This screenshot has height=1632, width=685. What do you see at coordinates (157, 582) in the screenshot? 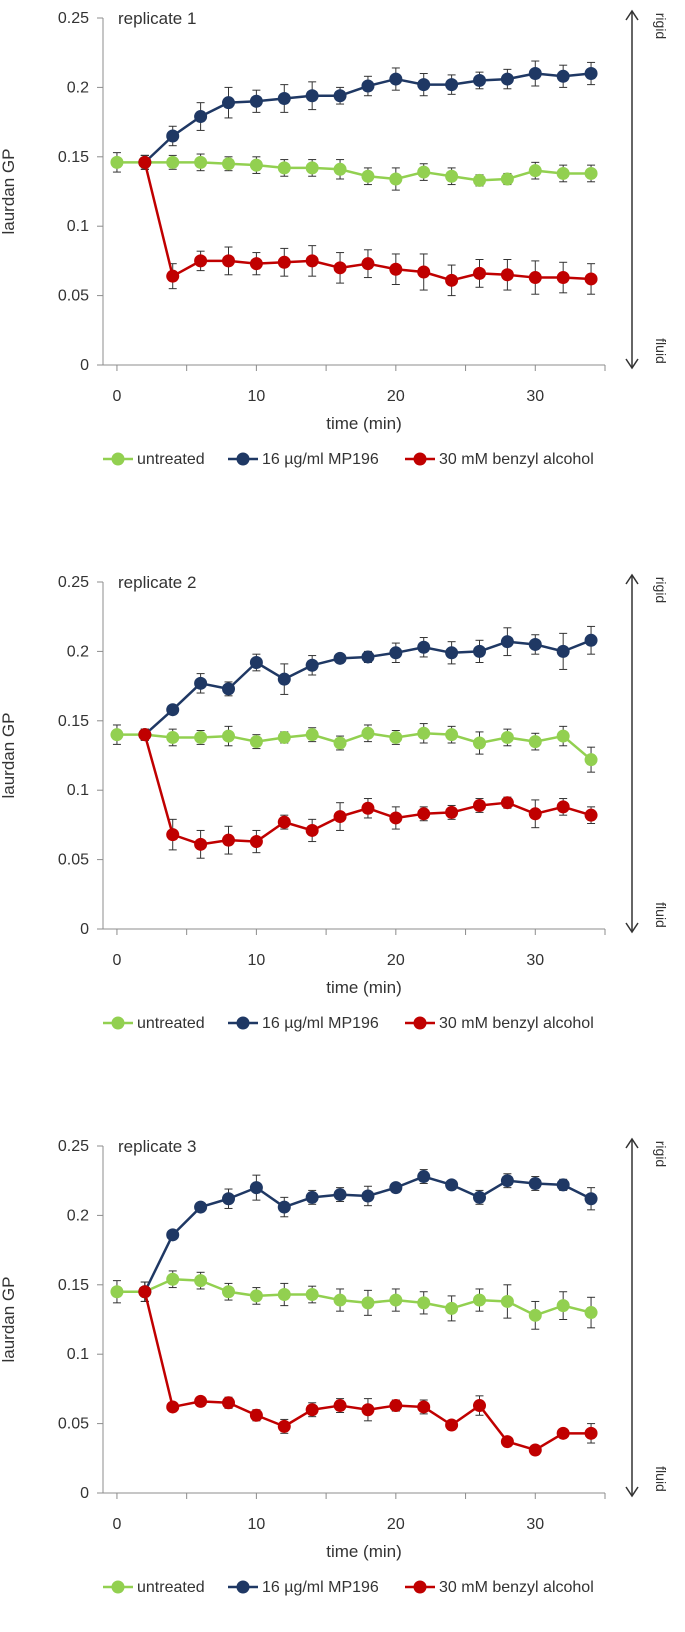
I see `panel-title: replicate 2` at bounding box center [157, 582].